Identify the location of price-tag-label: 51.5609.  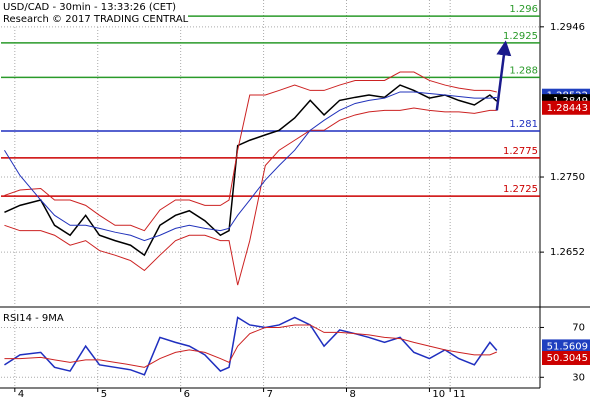
(567, 346).